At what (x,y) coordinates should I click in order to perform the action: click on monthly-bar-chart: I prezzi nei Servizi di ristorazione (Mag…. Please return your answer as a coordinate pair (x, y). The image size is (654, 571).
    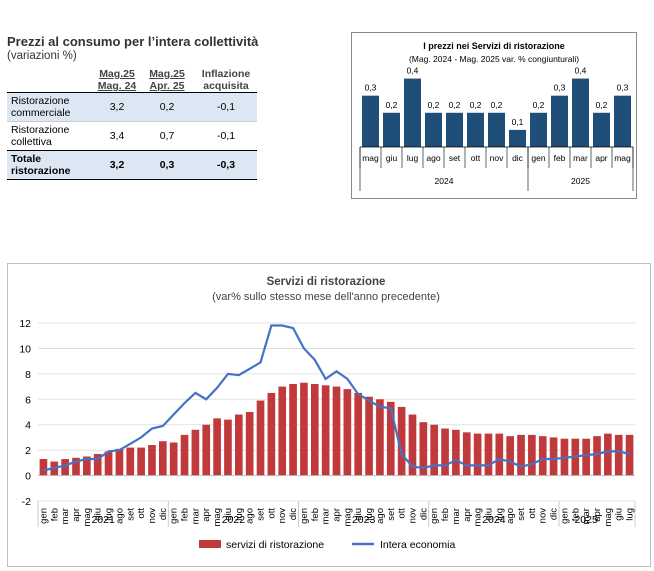
    Looking at the image, I should click on (496, 116).